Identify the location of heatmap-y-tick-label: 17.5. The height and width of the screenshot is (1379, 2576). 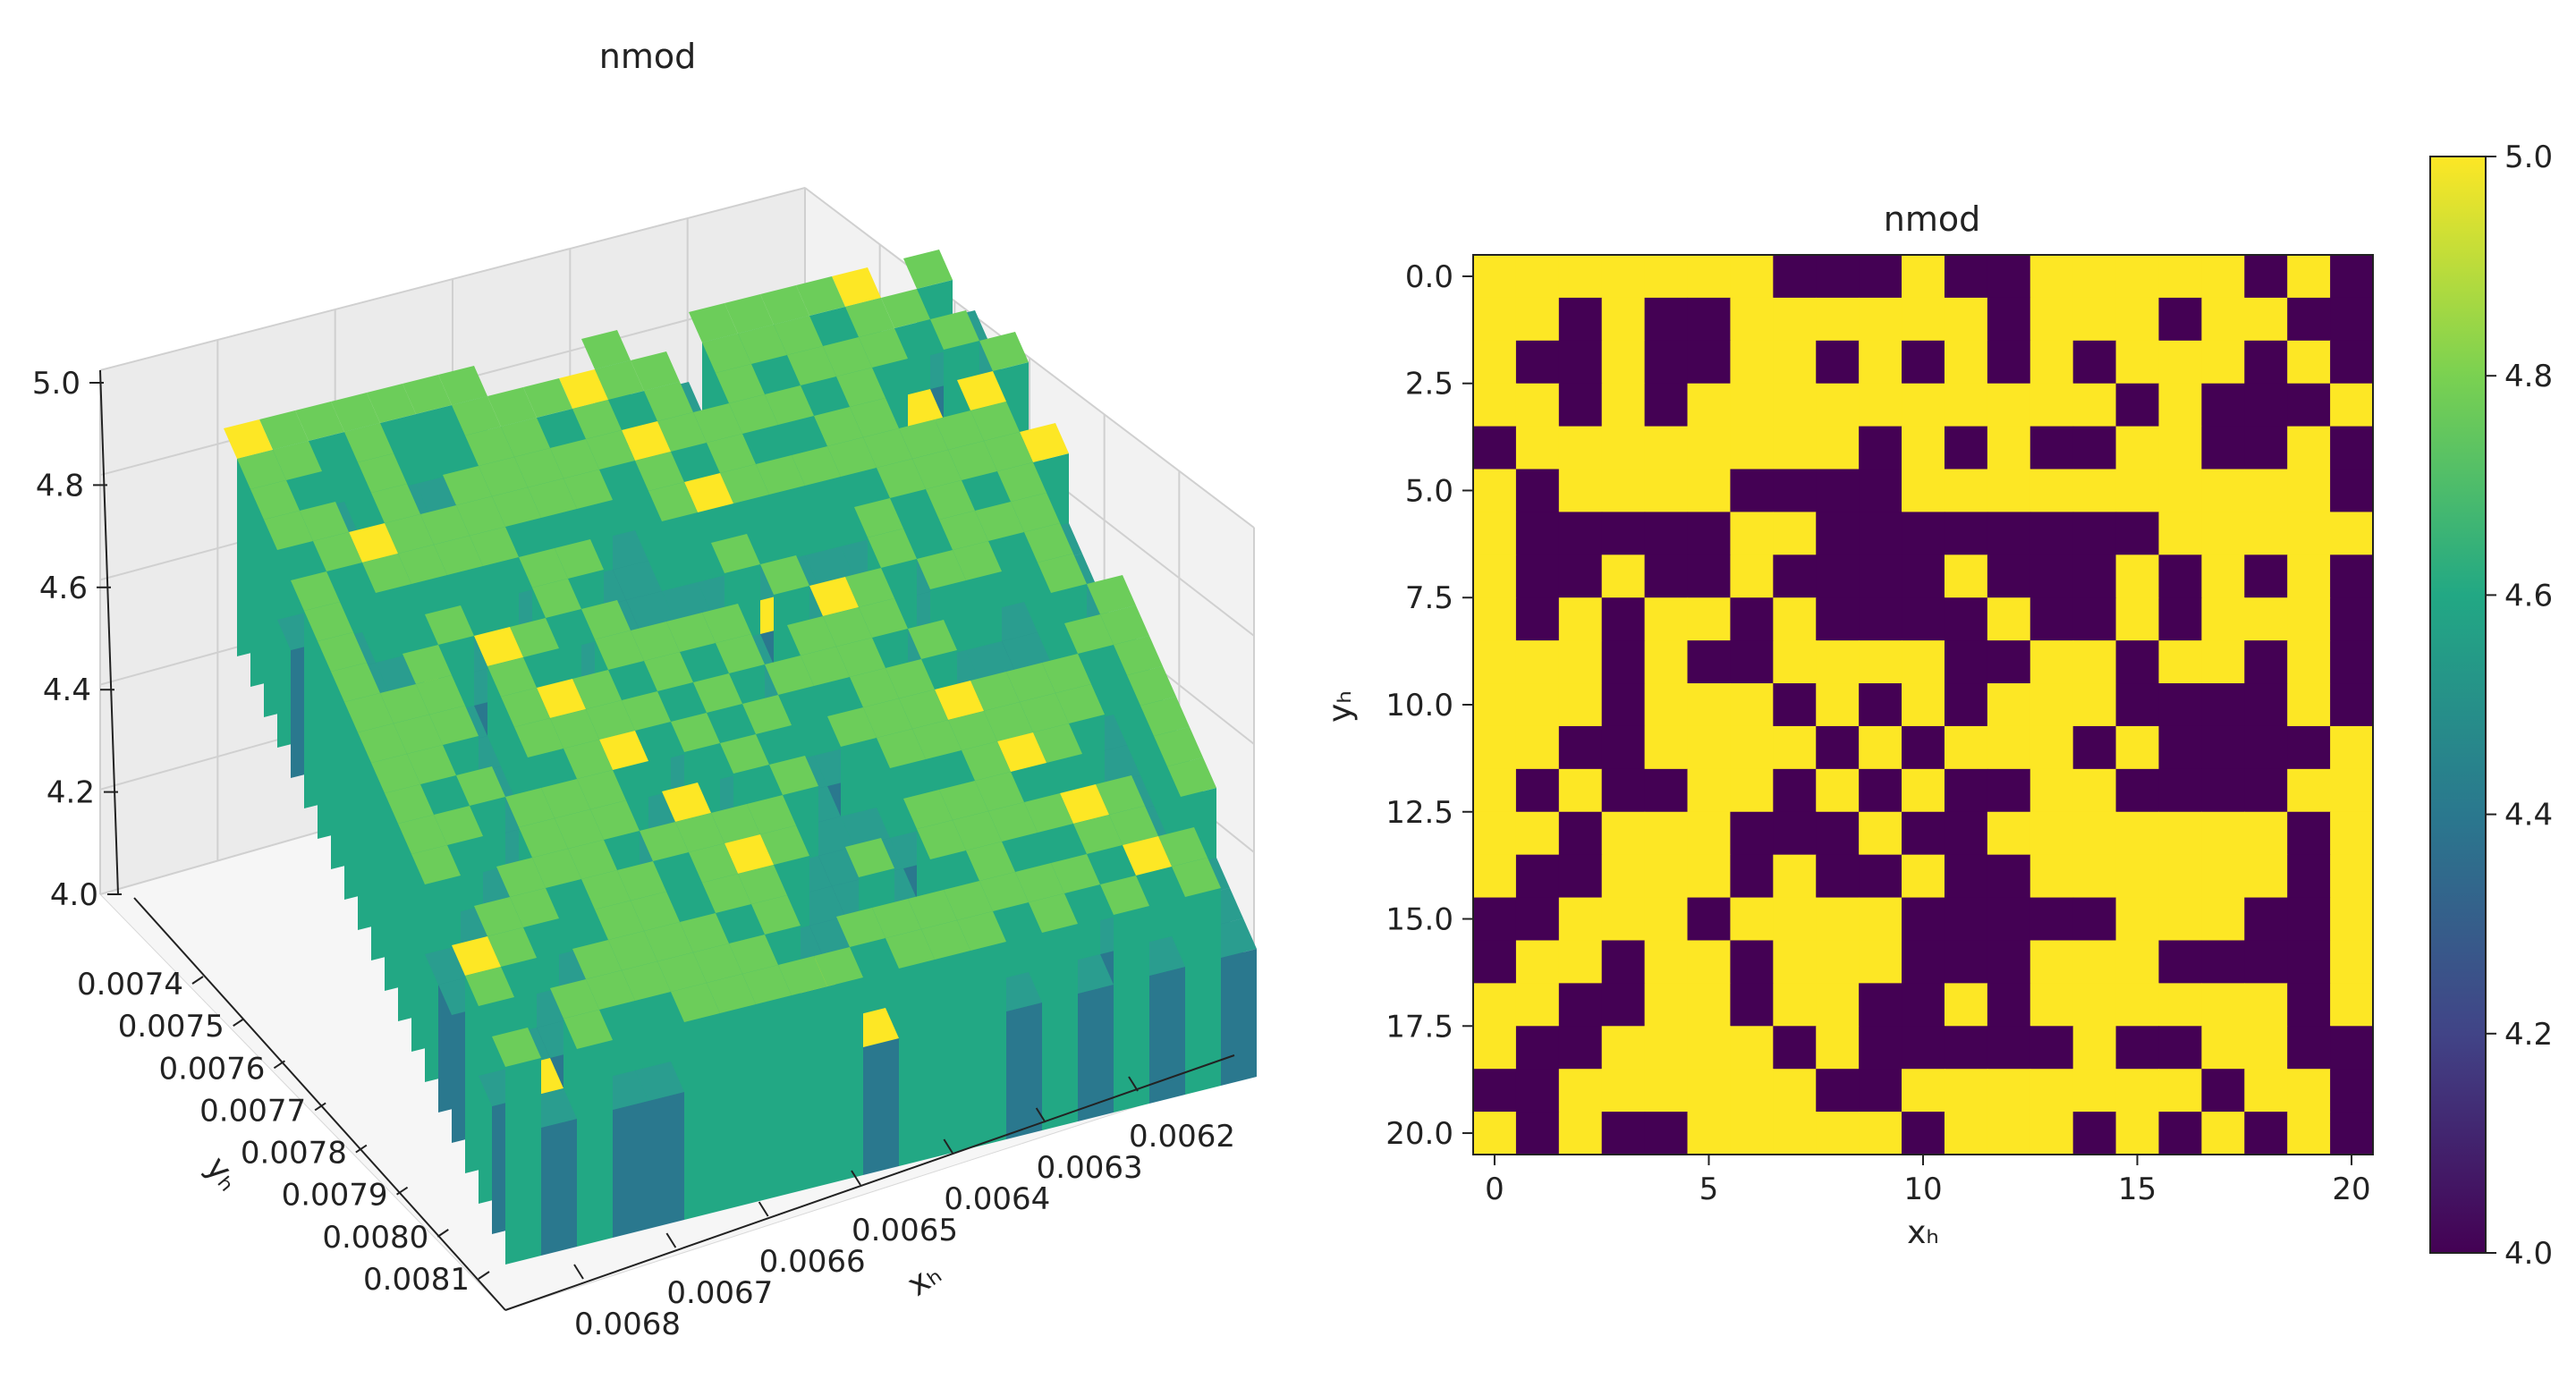
(1419, 1027).